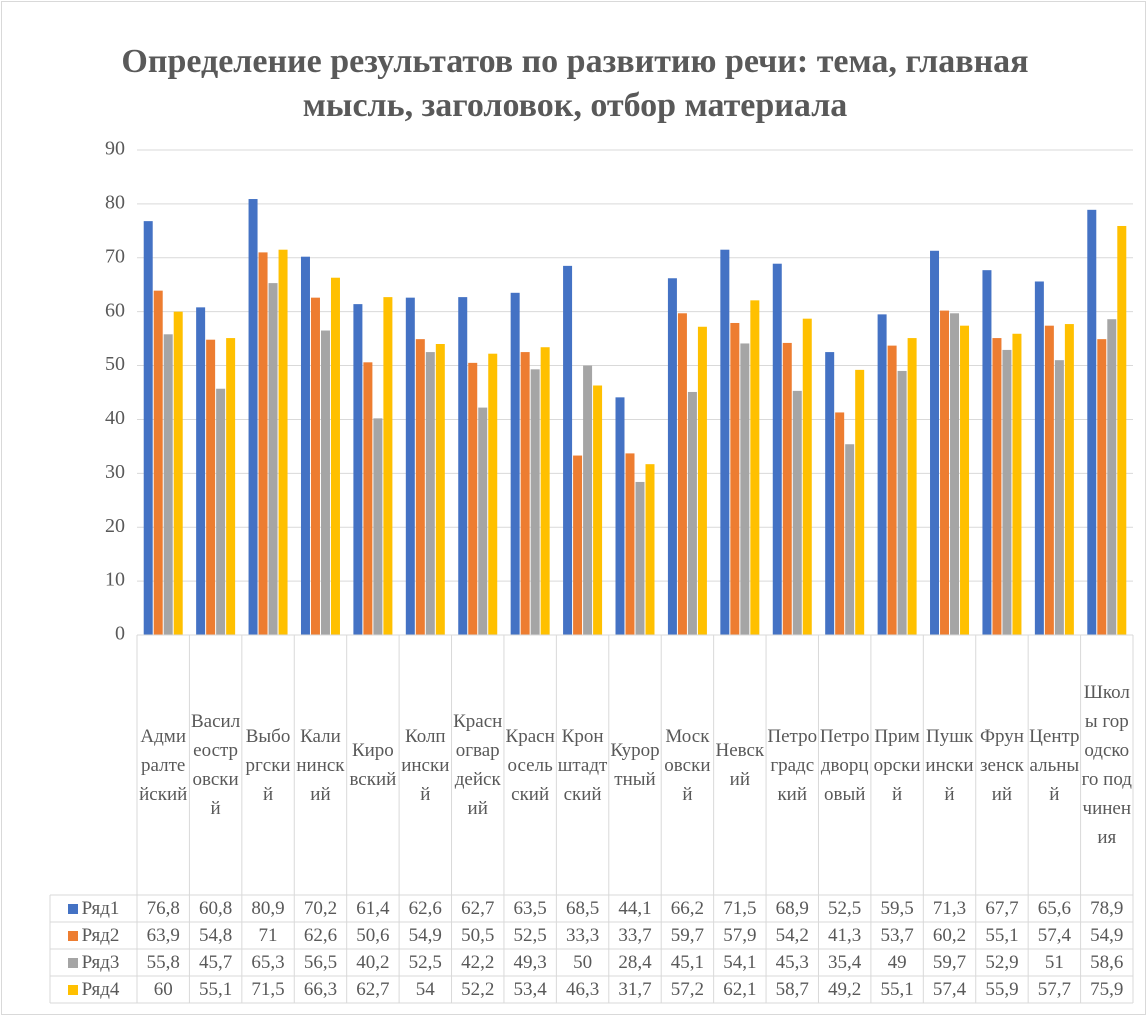  What do you see at coordinates (582, 908) in the screenshot?
I see `data-label: 68,5` at bounding box center [582, 908].